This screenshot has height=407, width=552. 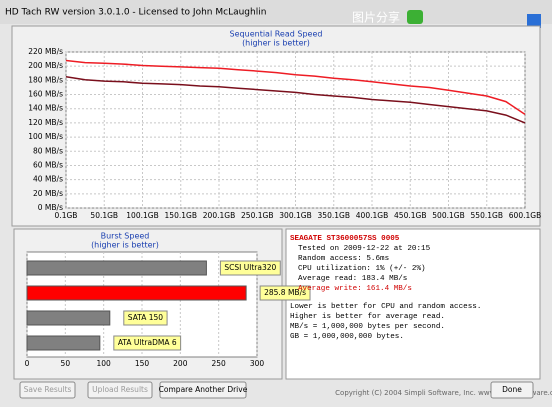 I want to click on share-icon, so click(x=415, y=17).